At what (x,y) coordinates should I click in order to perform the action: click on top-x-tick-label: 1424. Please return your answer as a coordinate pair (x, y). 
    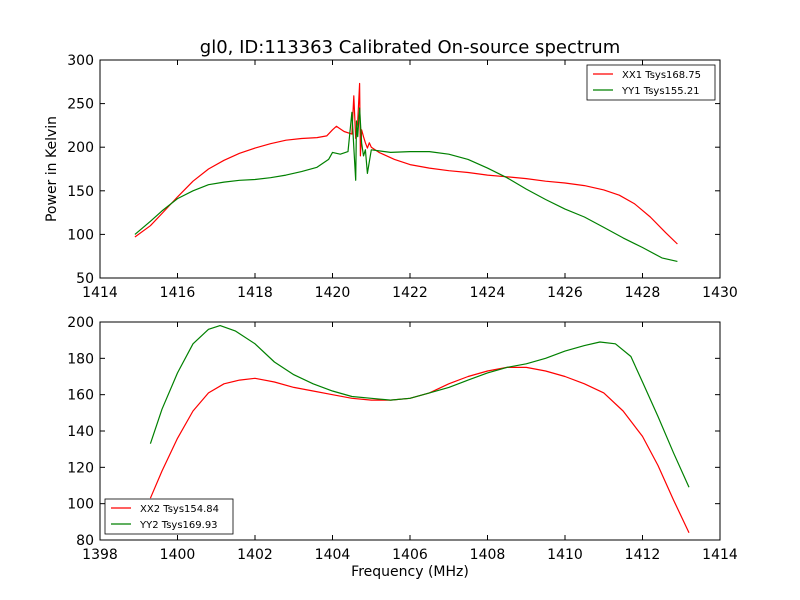
    Looking at the image, I should click on (488, 293).